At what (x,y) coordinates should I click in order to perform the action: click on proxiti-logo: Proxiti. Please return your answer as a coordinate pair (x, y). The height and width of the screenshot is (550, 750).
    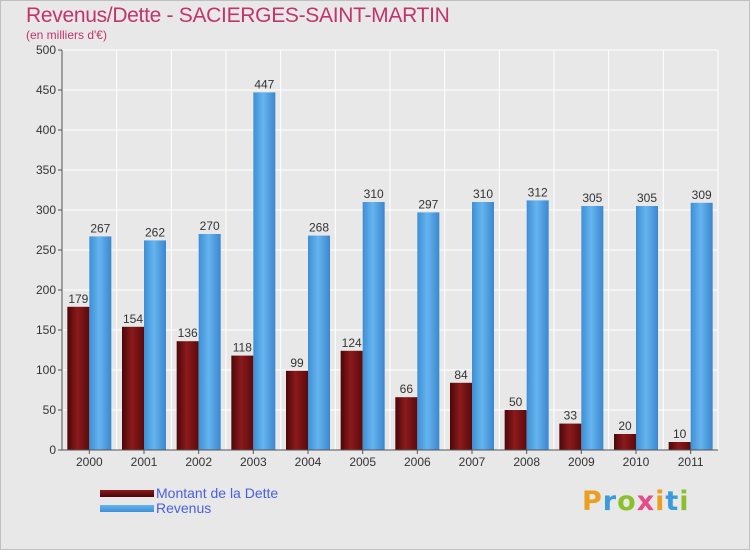
    Looking at the image, I should click on (636, 501).